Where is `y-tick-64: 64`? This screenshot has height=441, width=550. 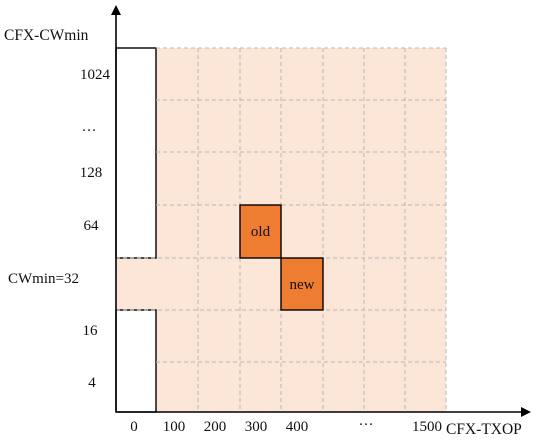
y-tick-64: 64 is located at coordinates (92, 226).